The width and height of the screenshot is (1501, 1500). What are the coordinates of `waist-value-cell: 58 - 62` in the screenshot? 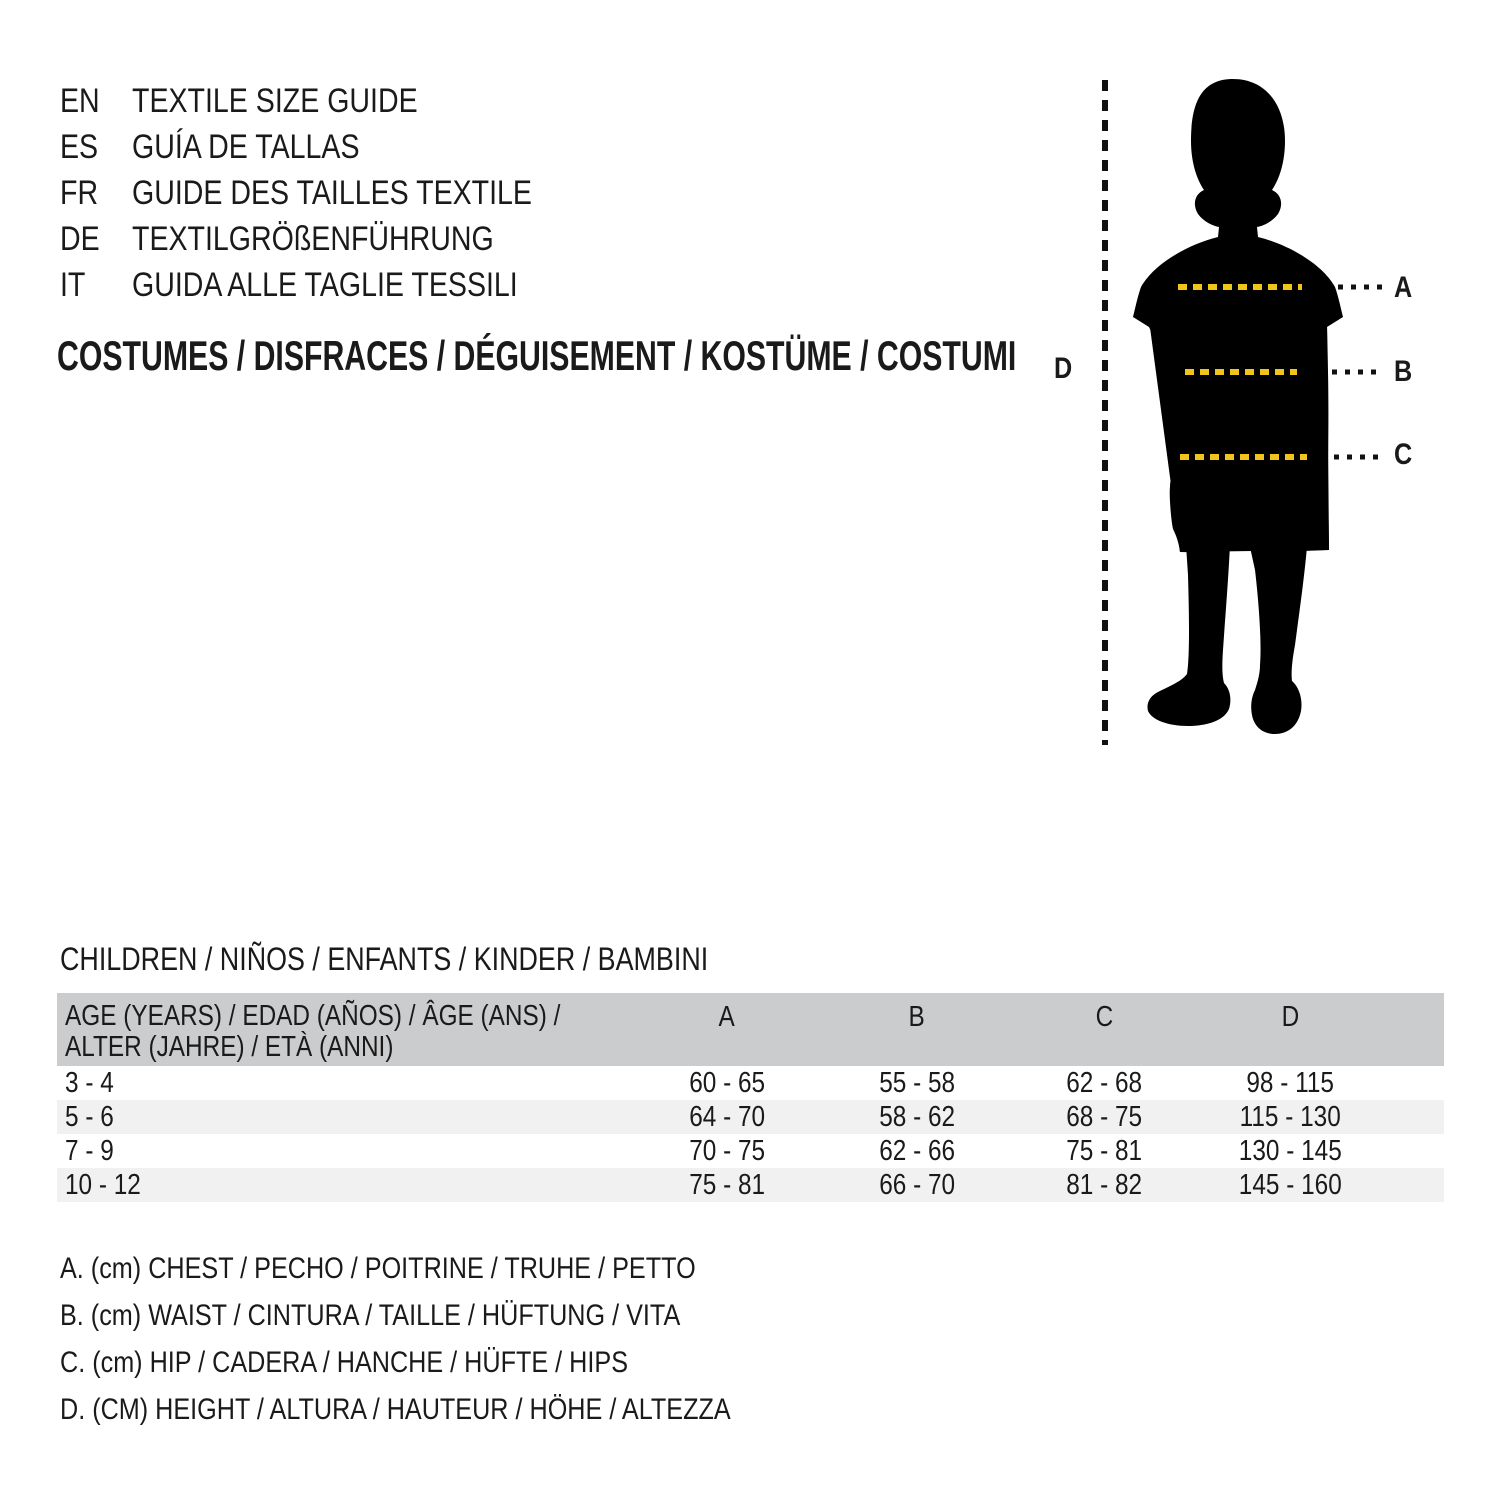 It's located at (917, 1116).